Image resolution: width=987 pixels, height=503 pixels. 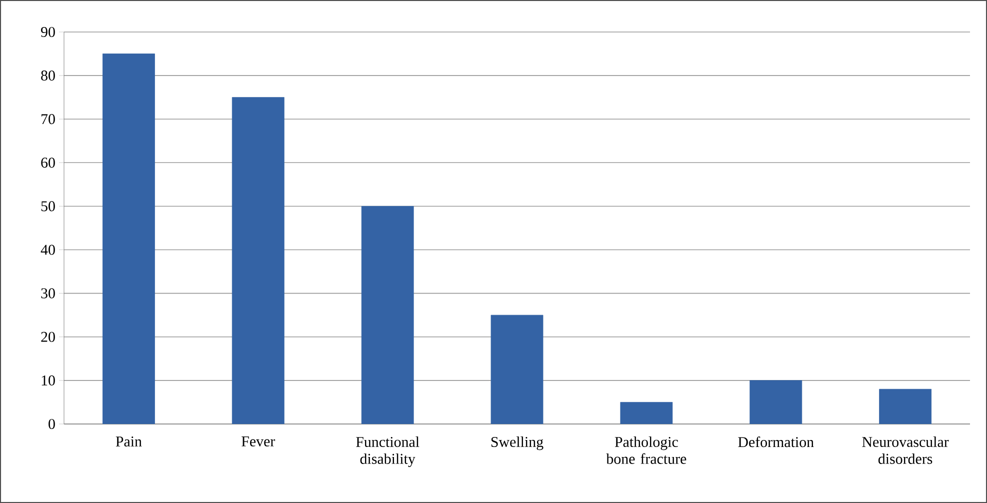 I want to click on x-tick-label: Neurovascular disorders, so click(x=905, y=450).